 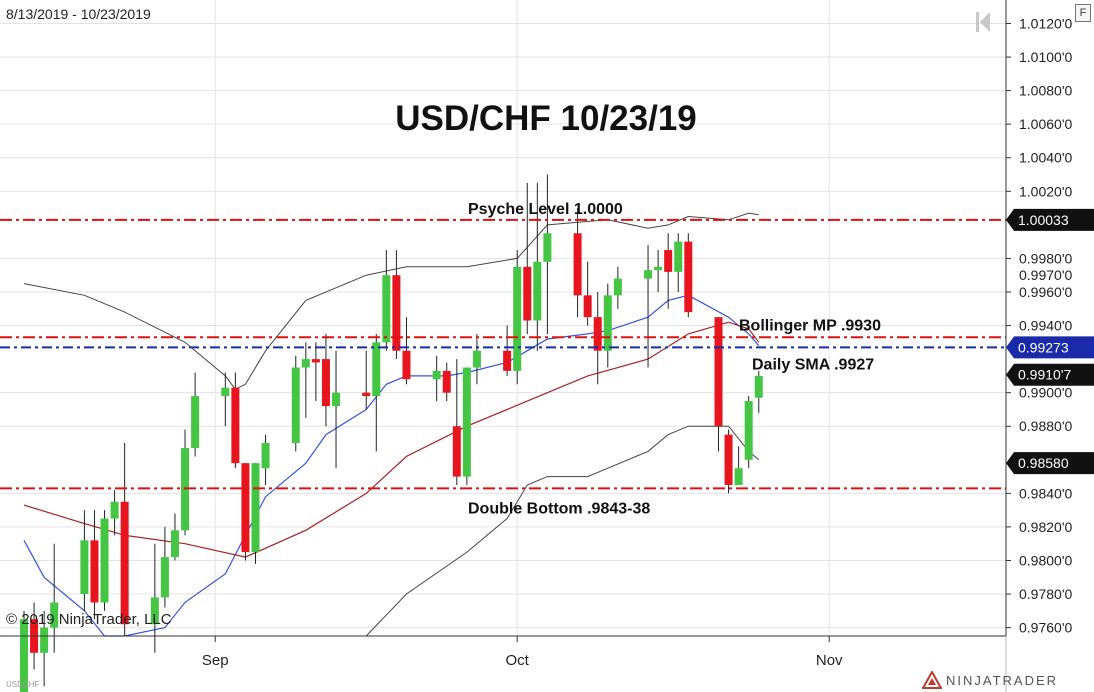 What do you see at coordinates (1045, 91) in the screenshot?
I see `y-tick-label: 1.0080'0` at bounding box center [1045, 91].